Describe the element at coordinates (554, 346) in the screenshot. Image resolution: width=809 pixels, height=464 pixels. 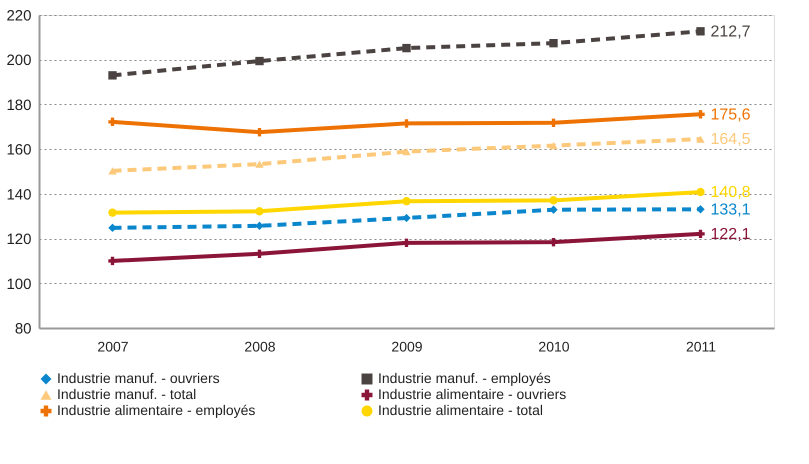
I see `x-tick-label: 2010` at that location.